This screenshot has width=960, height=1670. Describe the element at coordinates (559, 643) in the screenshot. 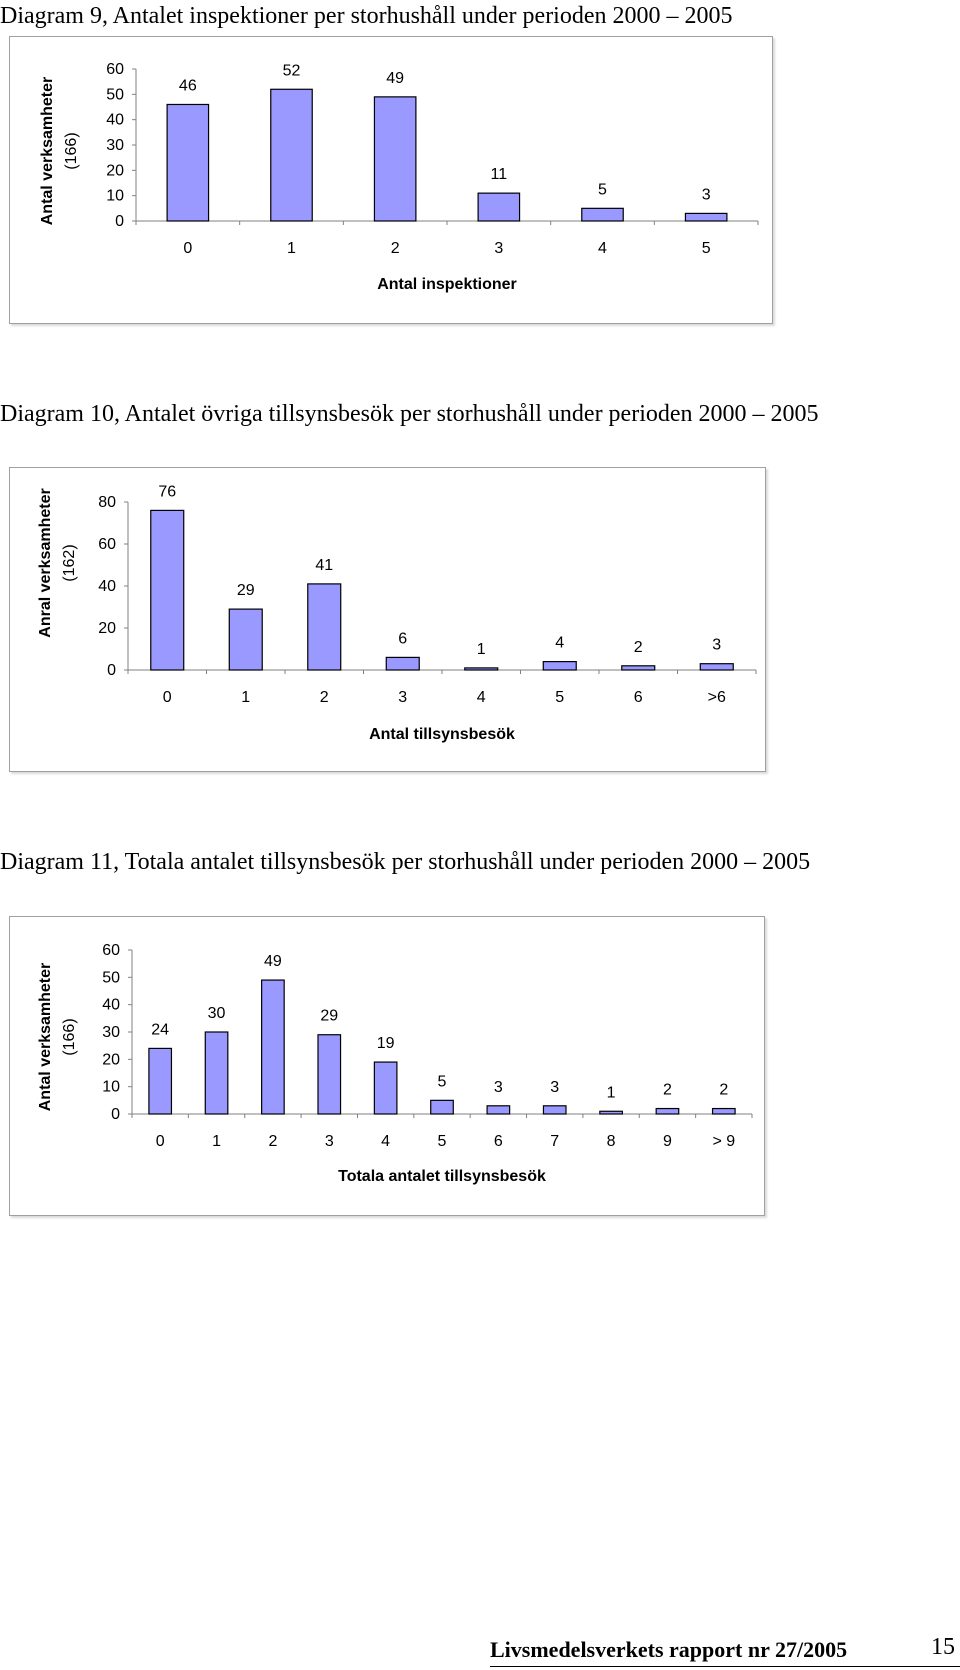

I see `data-label: 4` at that location.